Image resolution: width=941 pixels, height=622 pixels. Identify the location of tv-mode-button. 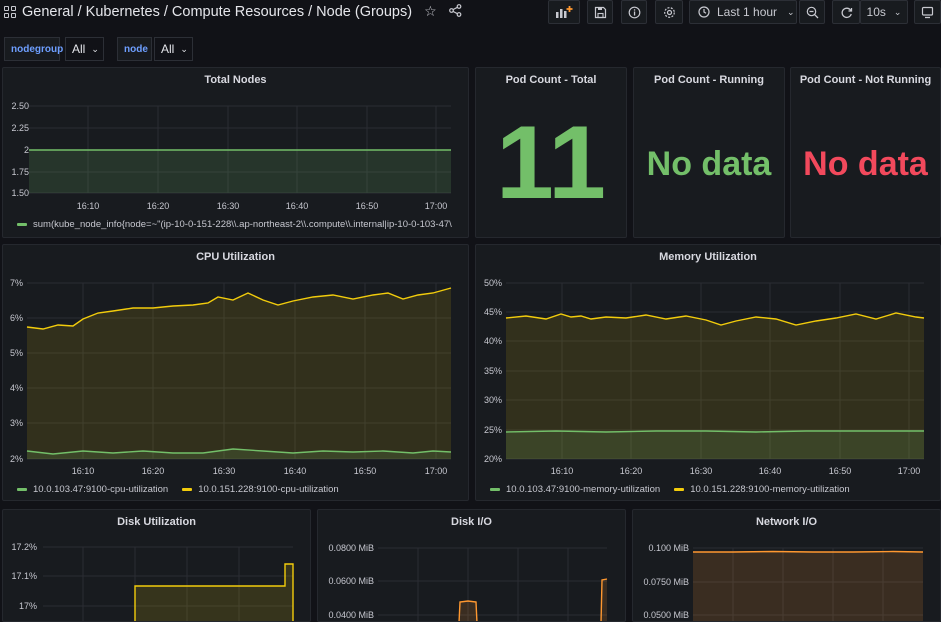
(927, 12).